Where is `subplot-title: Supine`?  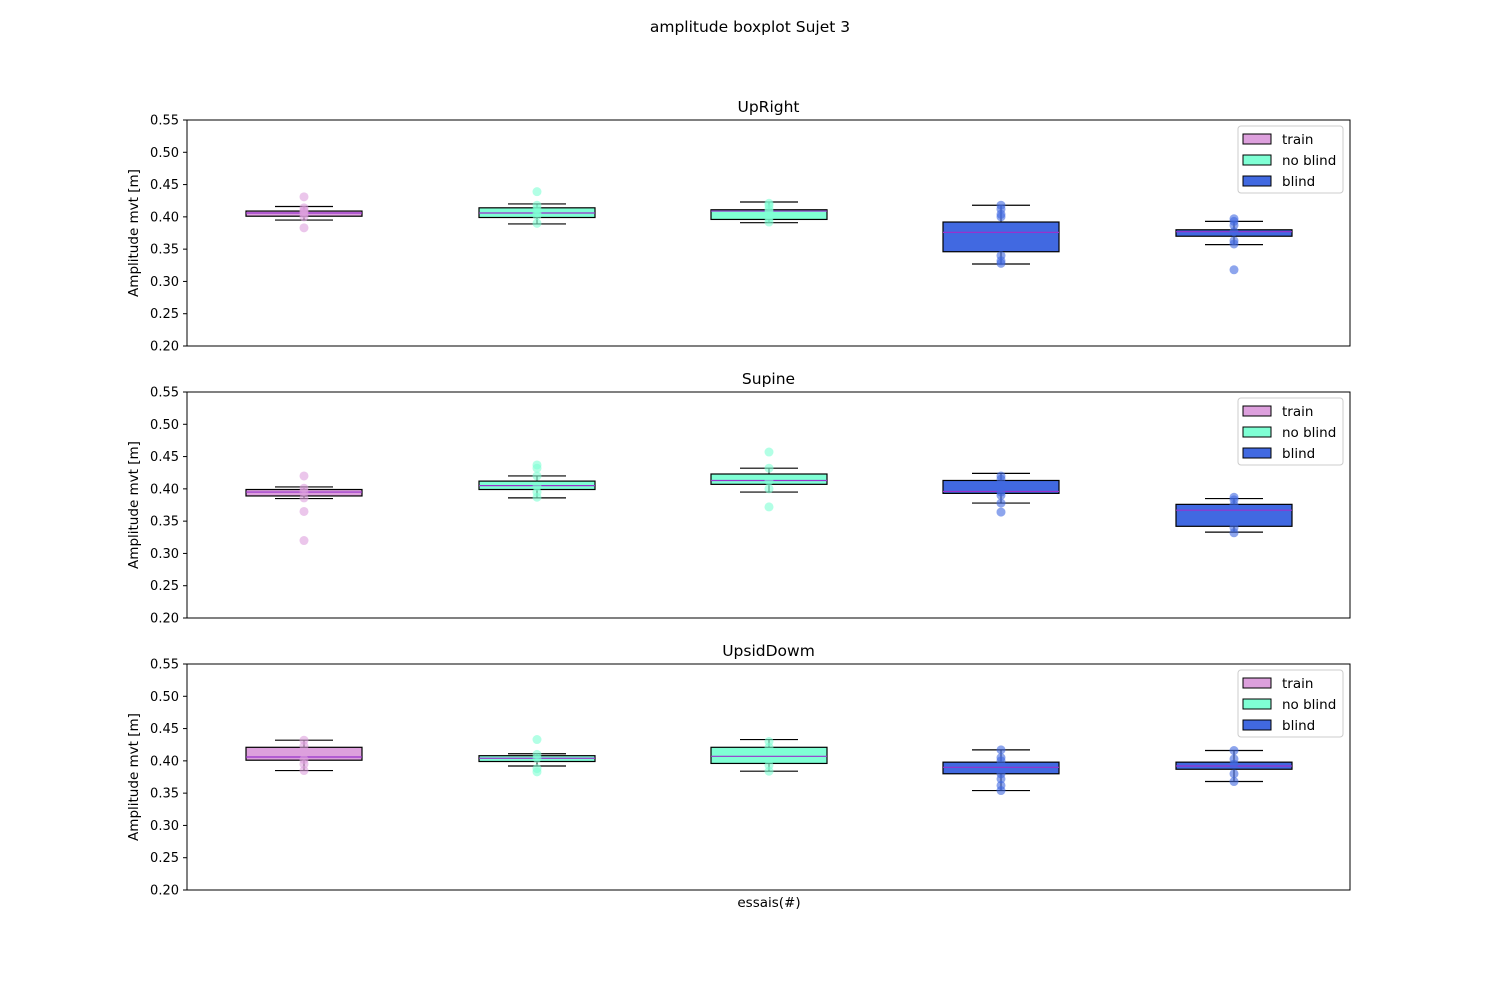
subplot-title: Supine is located at coordinates (768, 379).